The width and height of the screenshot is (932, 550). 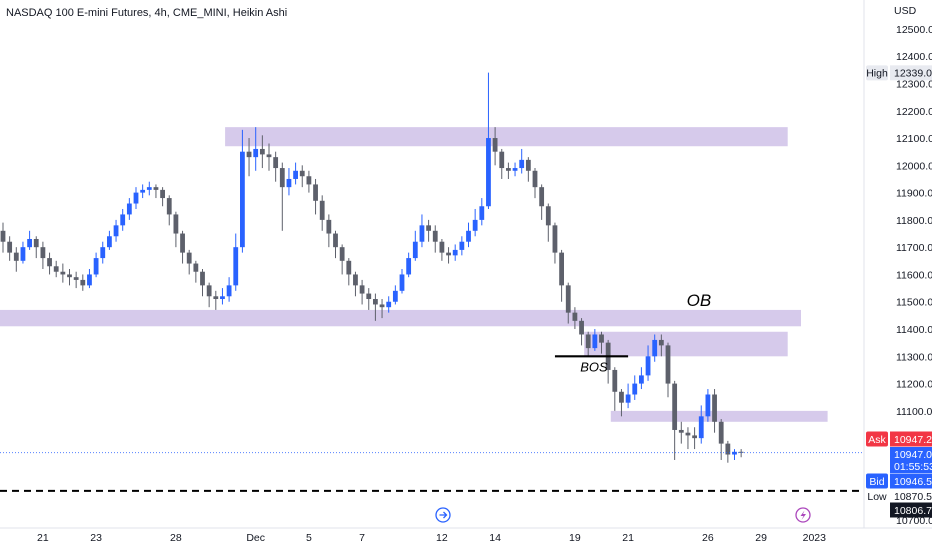 What do you see at coordinates (176, 538) in the screenshot?
I see `time-tick-label: 28` at bounding box center [176, 538].